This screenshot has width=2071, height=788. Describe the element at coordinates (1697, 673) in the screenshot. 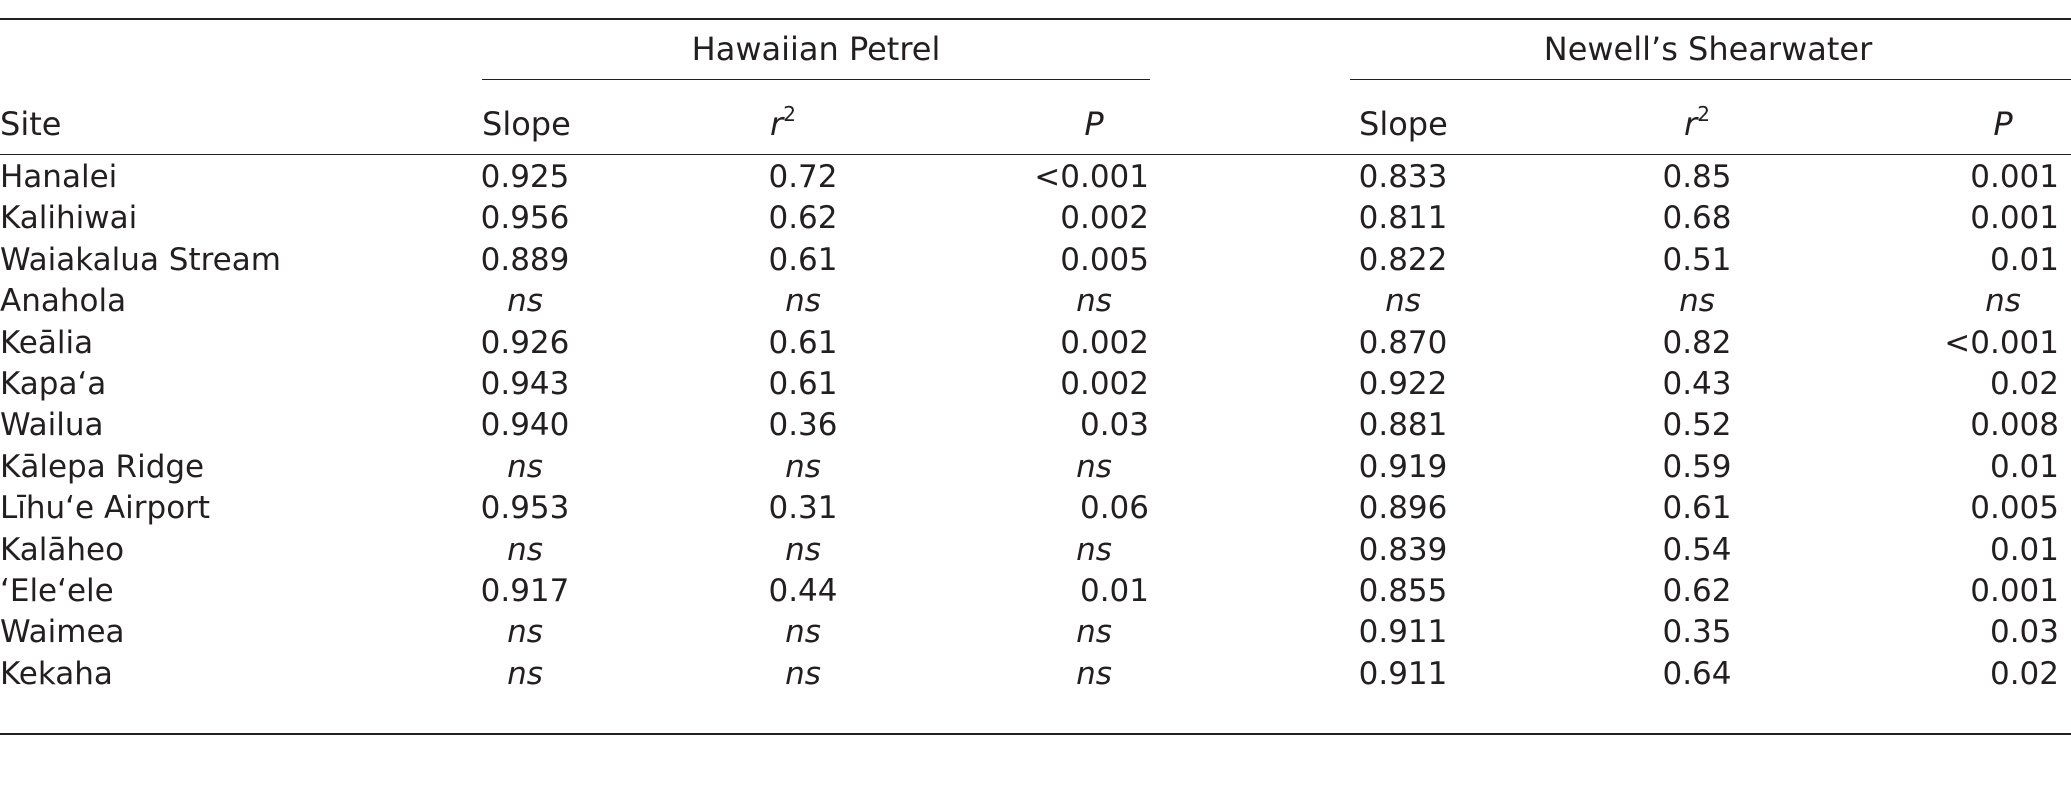

I see `cell-ns-r2: 0.64` at that location.